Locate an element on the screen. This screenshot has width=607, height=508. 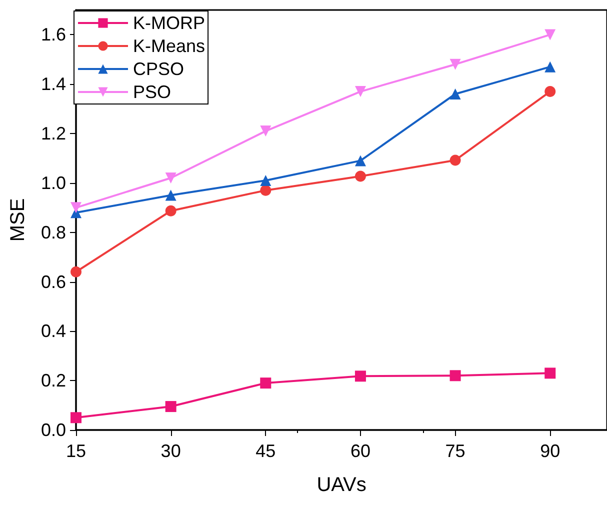
x-tick-label: 30 is located at coordinates (170, 451).